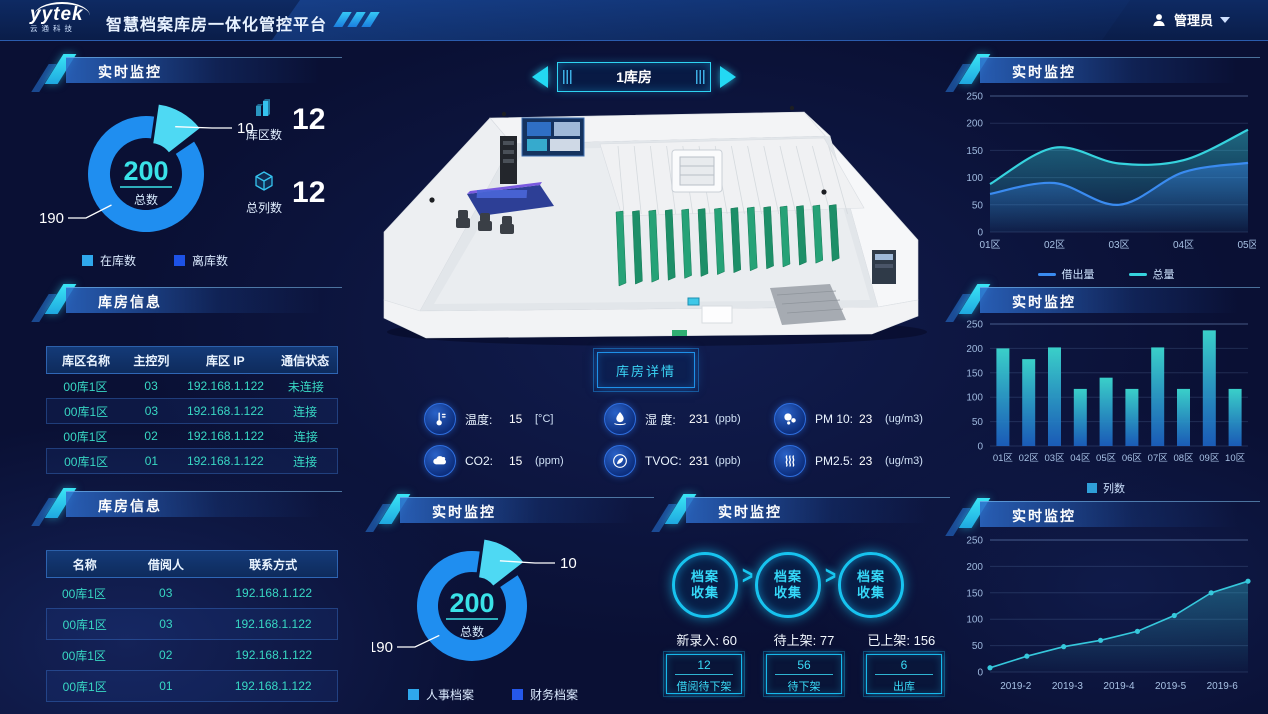 The image size is (1268, 714). I want to click on sensor-icon-circle, so click(790, 461).